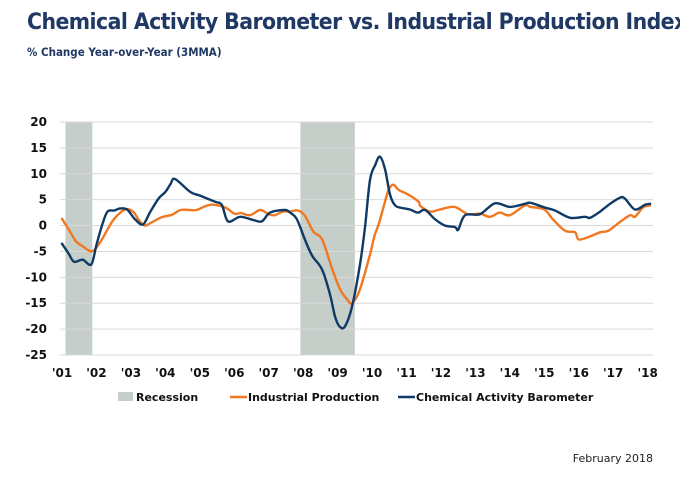  What do you see at coordinates (124, 52) in the screenshot?
I see `chart-subtitle: % Change Year-over-Year (3MMA)` at bounding box center [124, 52].